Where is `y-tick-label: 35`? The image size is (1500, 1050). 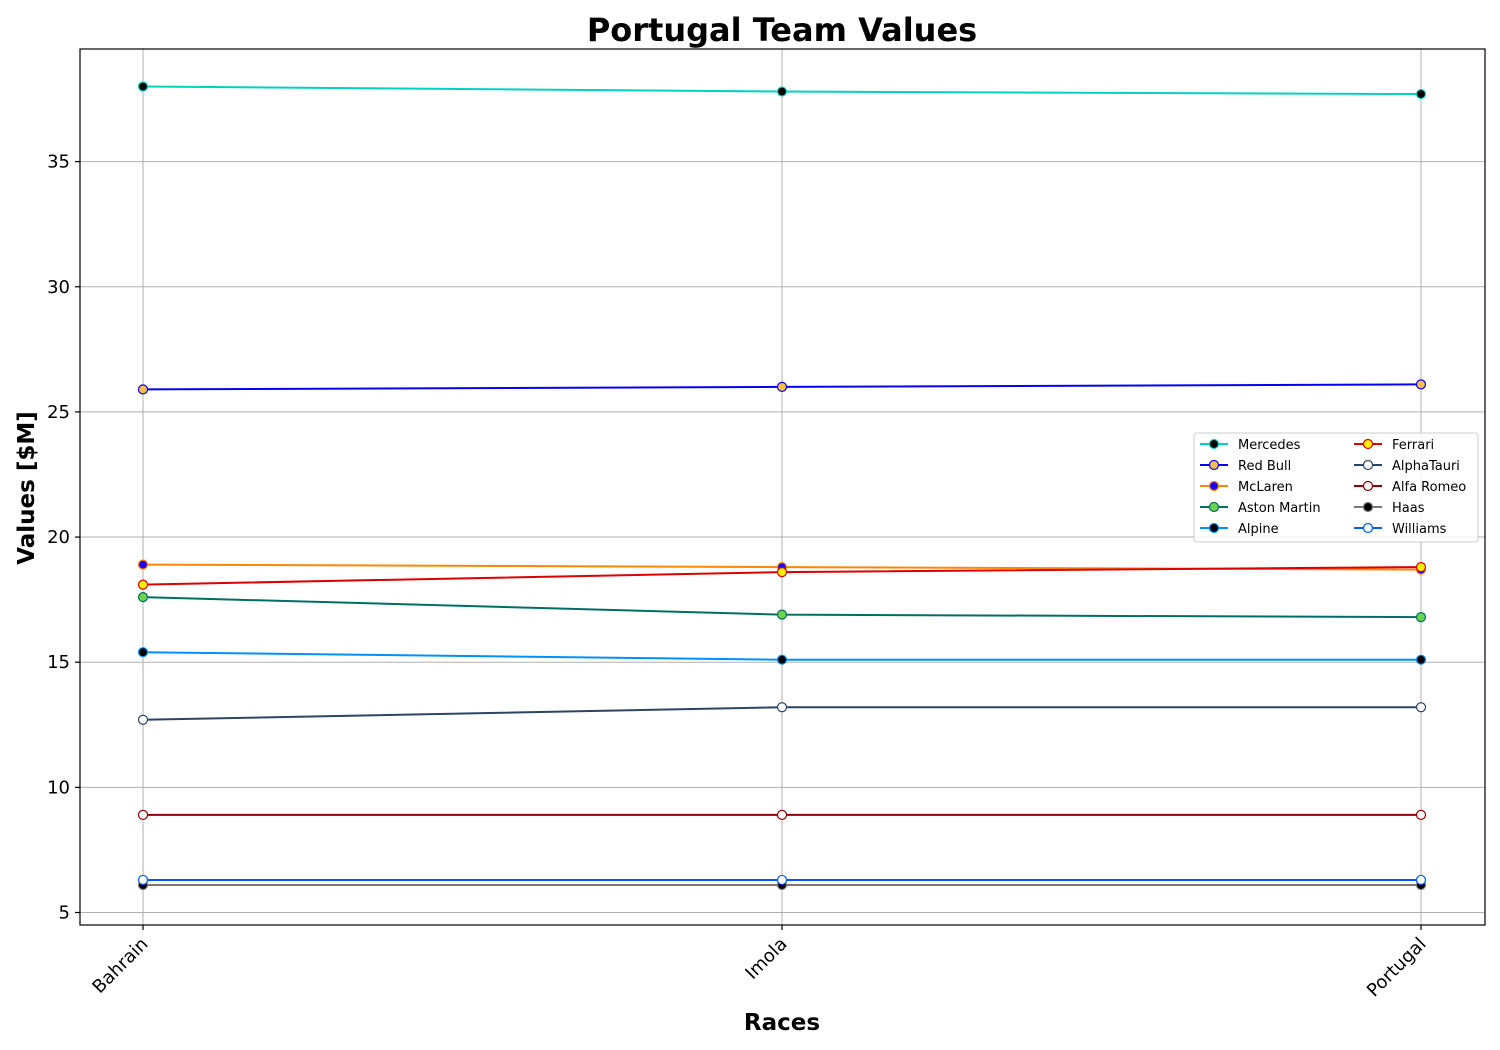 y-tick-label: 35 is located at coordinates (58, 162).